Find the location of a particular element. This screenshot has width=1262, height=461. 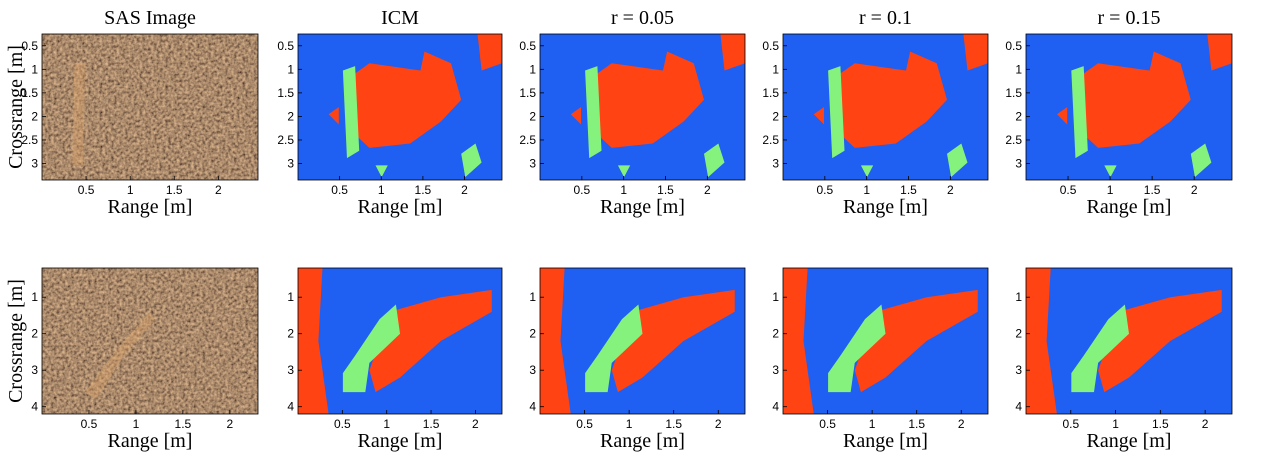

panel-title: ICM is located at coordinates (400, 18).